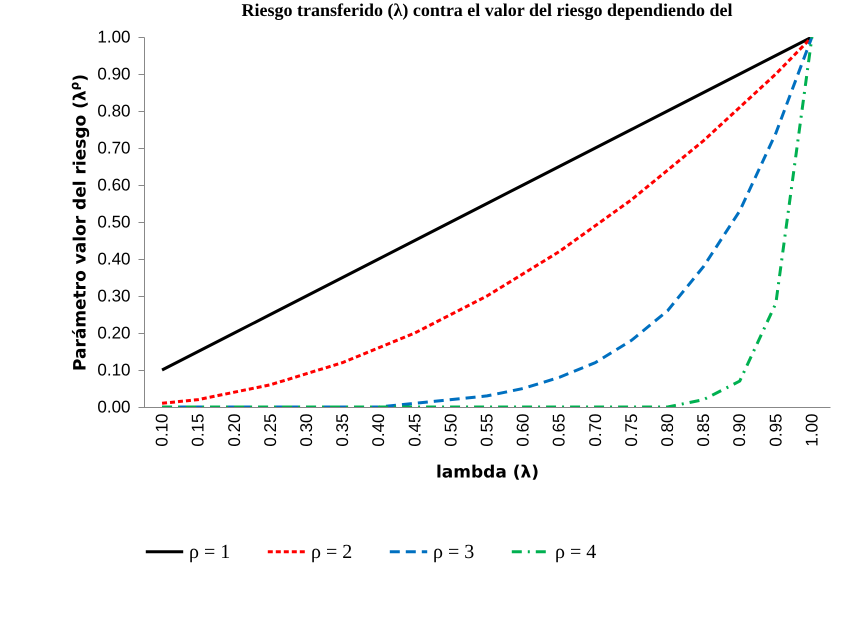 The image size is (859, 618). Describe the element at coordinates (523, 430) in the screenshot. I see `x-tick-label: 0.60` at that location.